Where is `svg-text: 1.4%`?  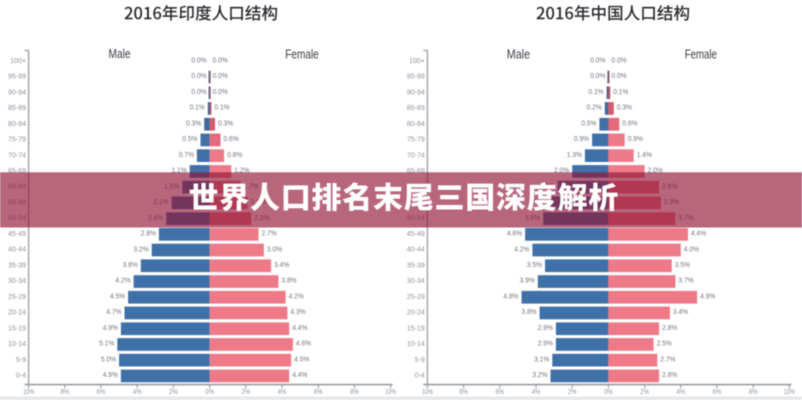
svg-text: 1.4% is located at coordinates (645, 154).